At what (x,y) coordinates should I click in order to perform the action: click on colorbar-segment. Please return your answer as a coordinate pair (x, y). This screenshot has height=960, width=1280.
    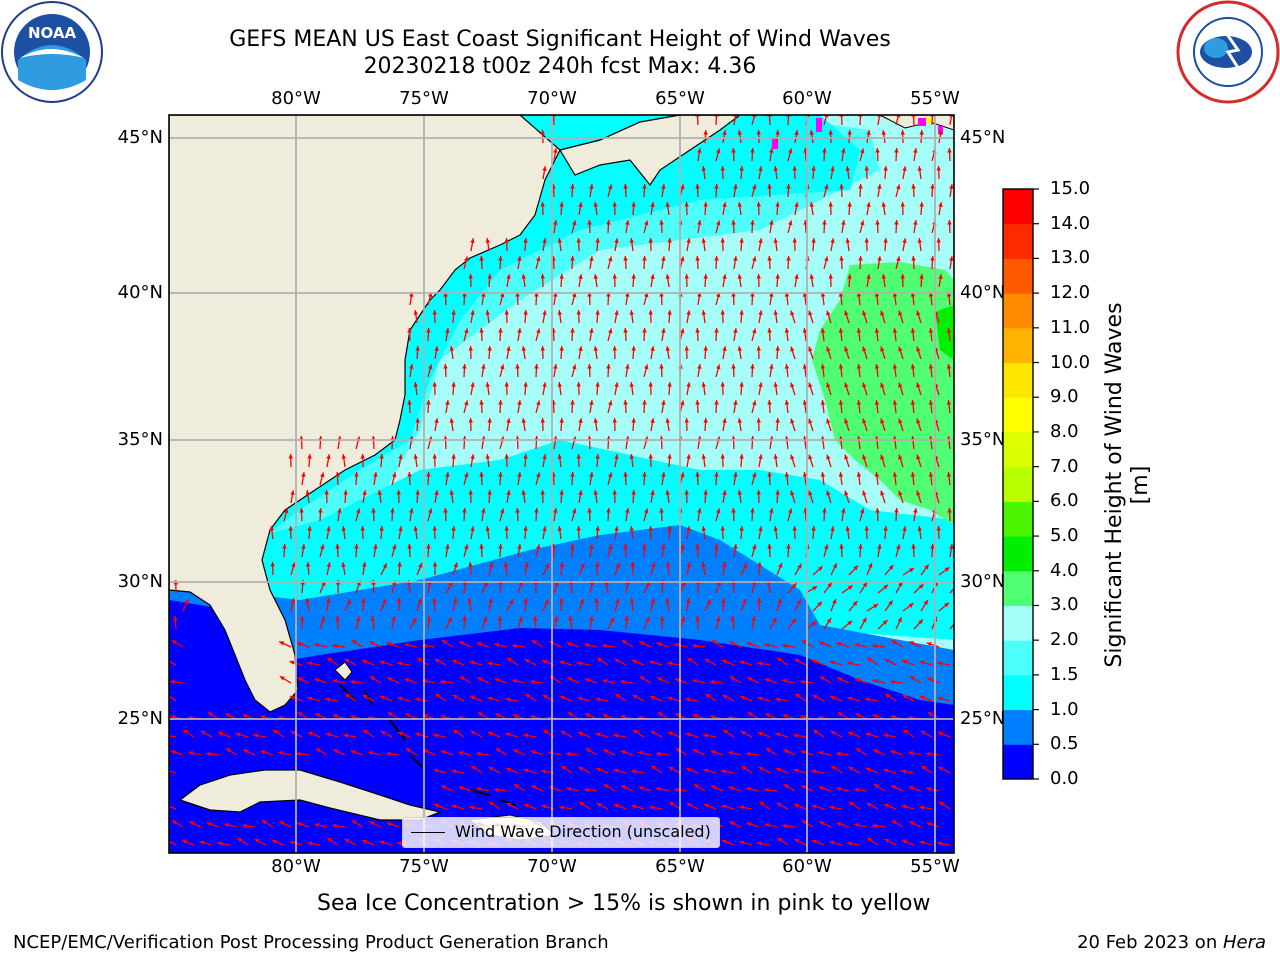
    Looking at the image, I should click on (1018, 380).